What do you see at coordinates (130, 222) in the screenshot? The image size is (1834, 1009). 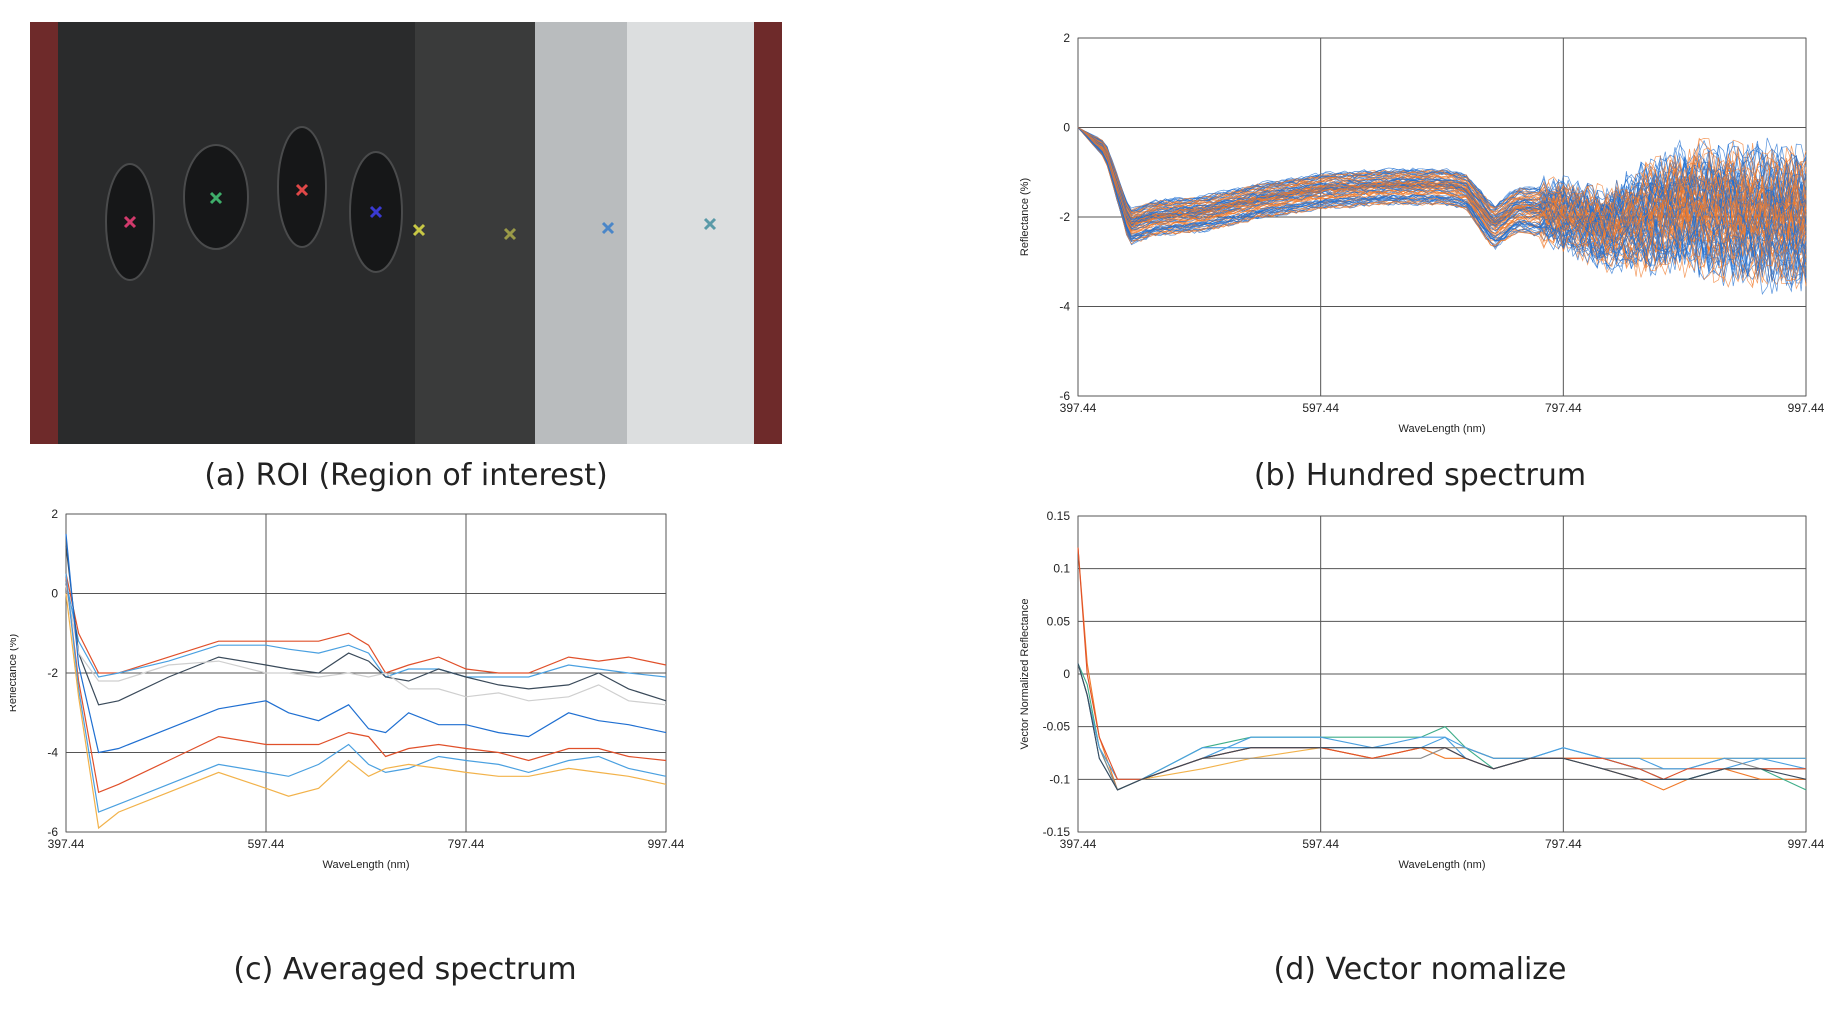 I see `roi-marker-1-b` at bounding box center [130, 222].